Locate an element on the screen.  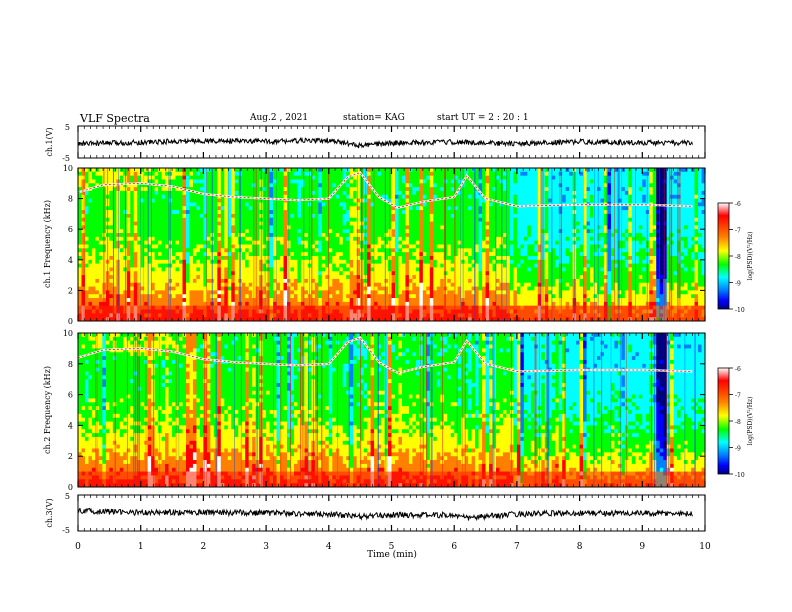
ch2-freq-ylabel: ch.2 Frequency (kHz) is located at coordinates (47, 410).